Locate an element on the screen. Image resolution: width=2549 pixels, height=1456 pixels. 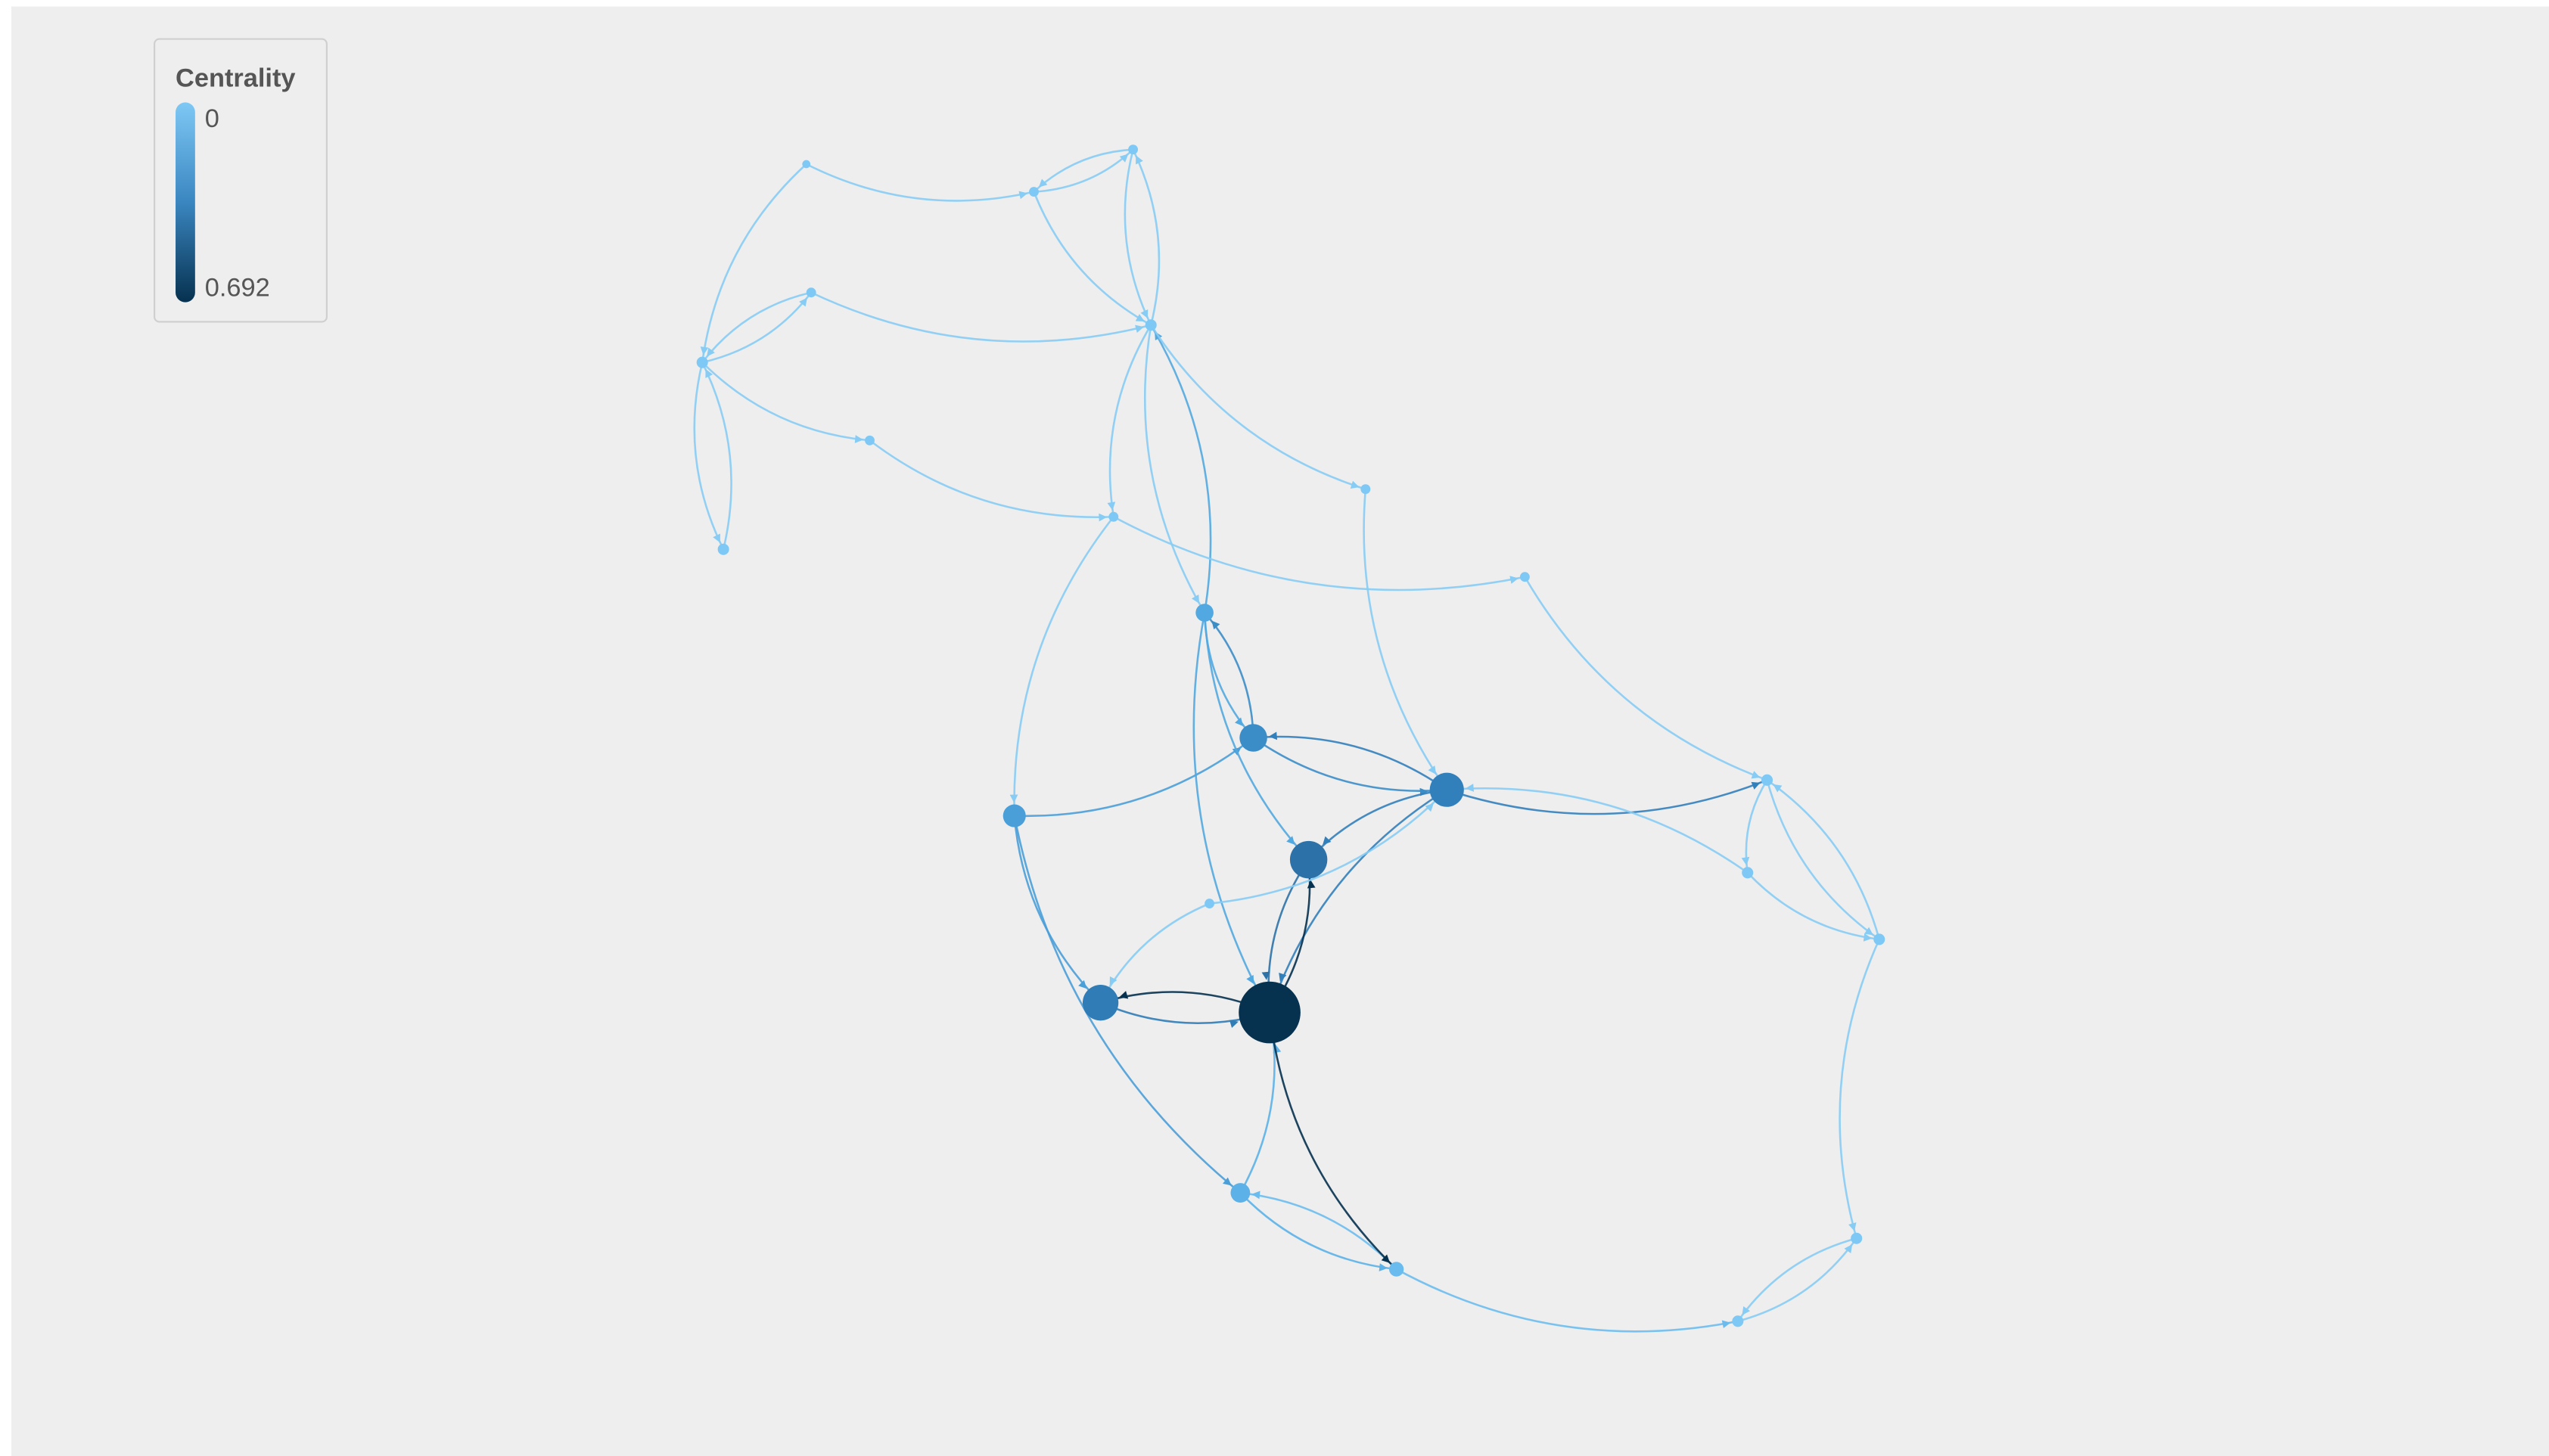
legend-gradient is located at coordinates (185, 202).